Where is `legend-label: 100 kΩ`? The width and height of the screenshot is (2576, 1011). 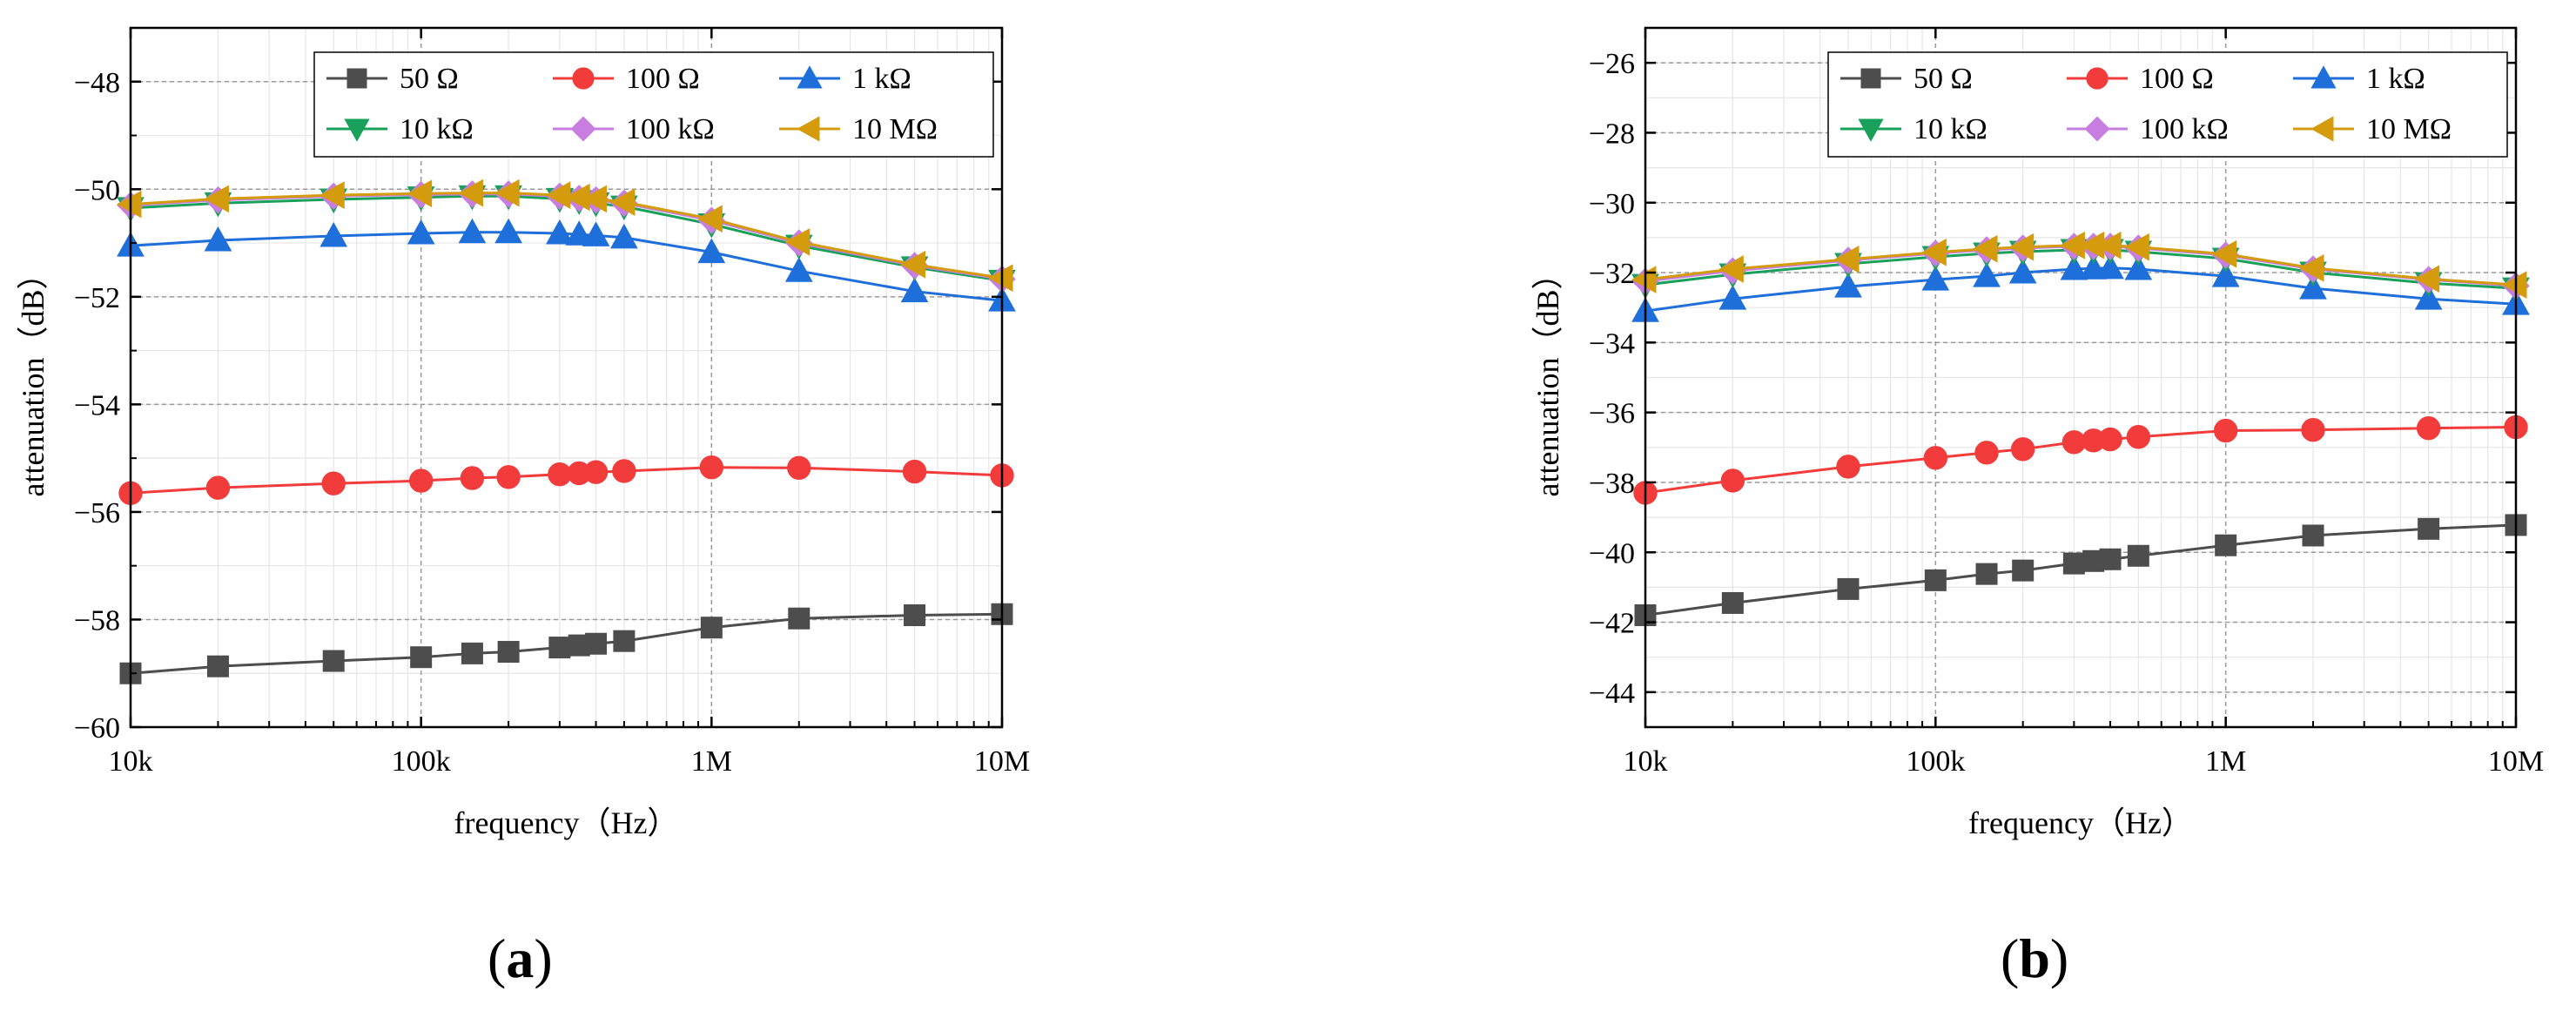 legend-label: 100 kΩ is located at coordinates (2184, 129).